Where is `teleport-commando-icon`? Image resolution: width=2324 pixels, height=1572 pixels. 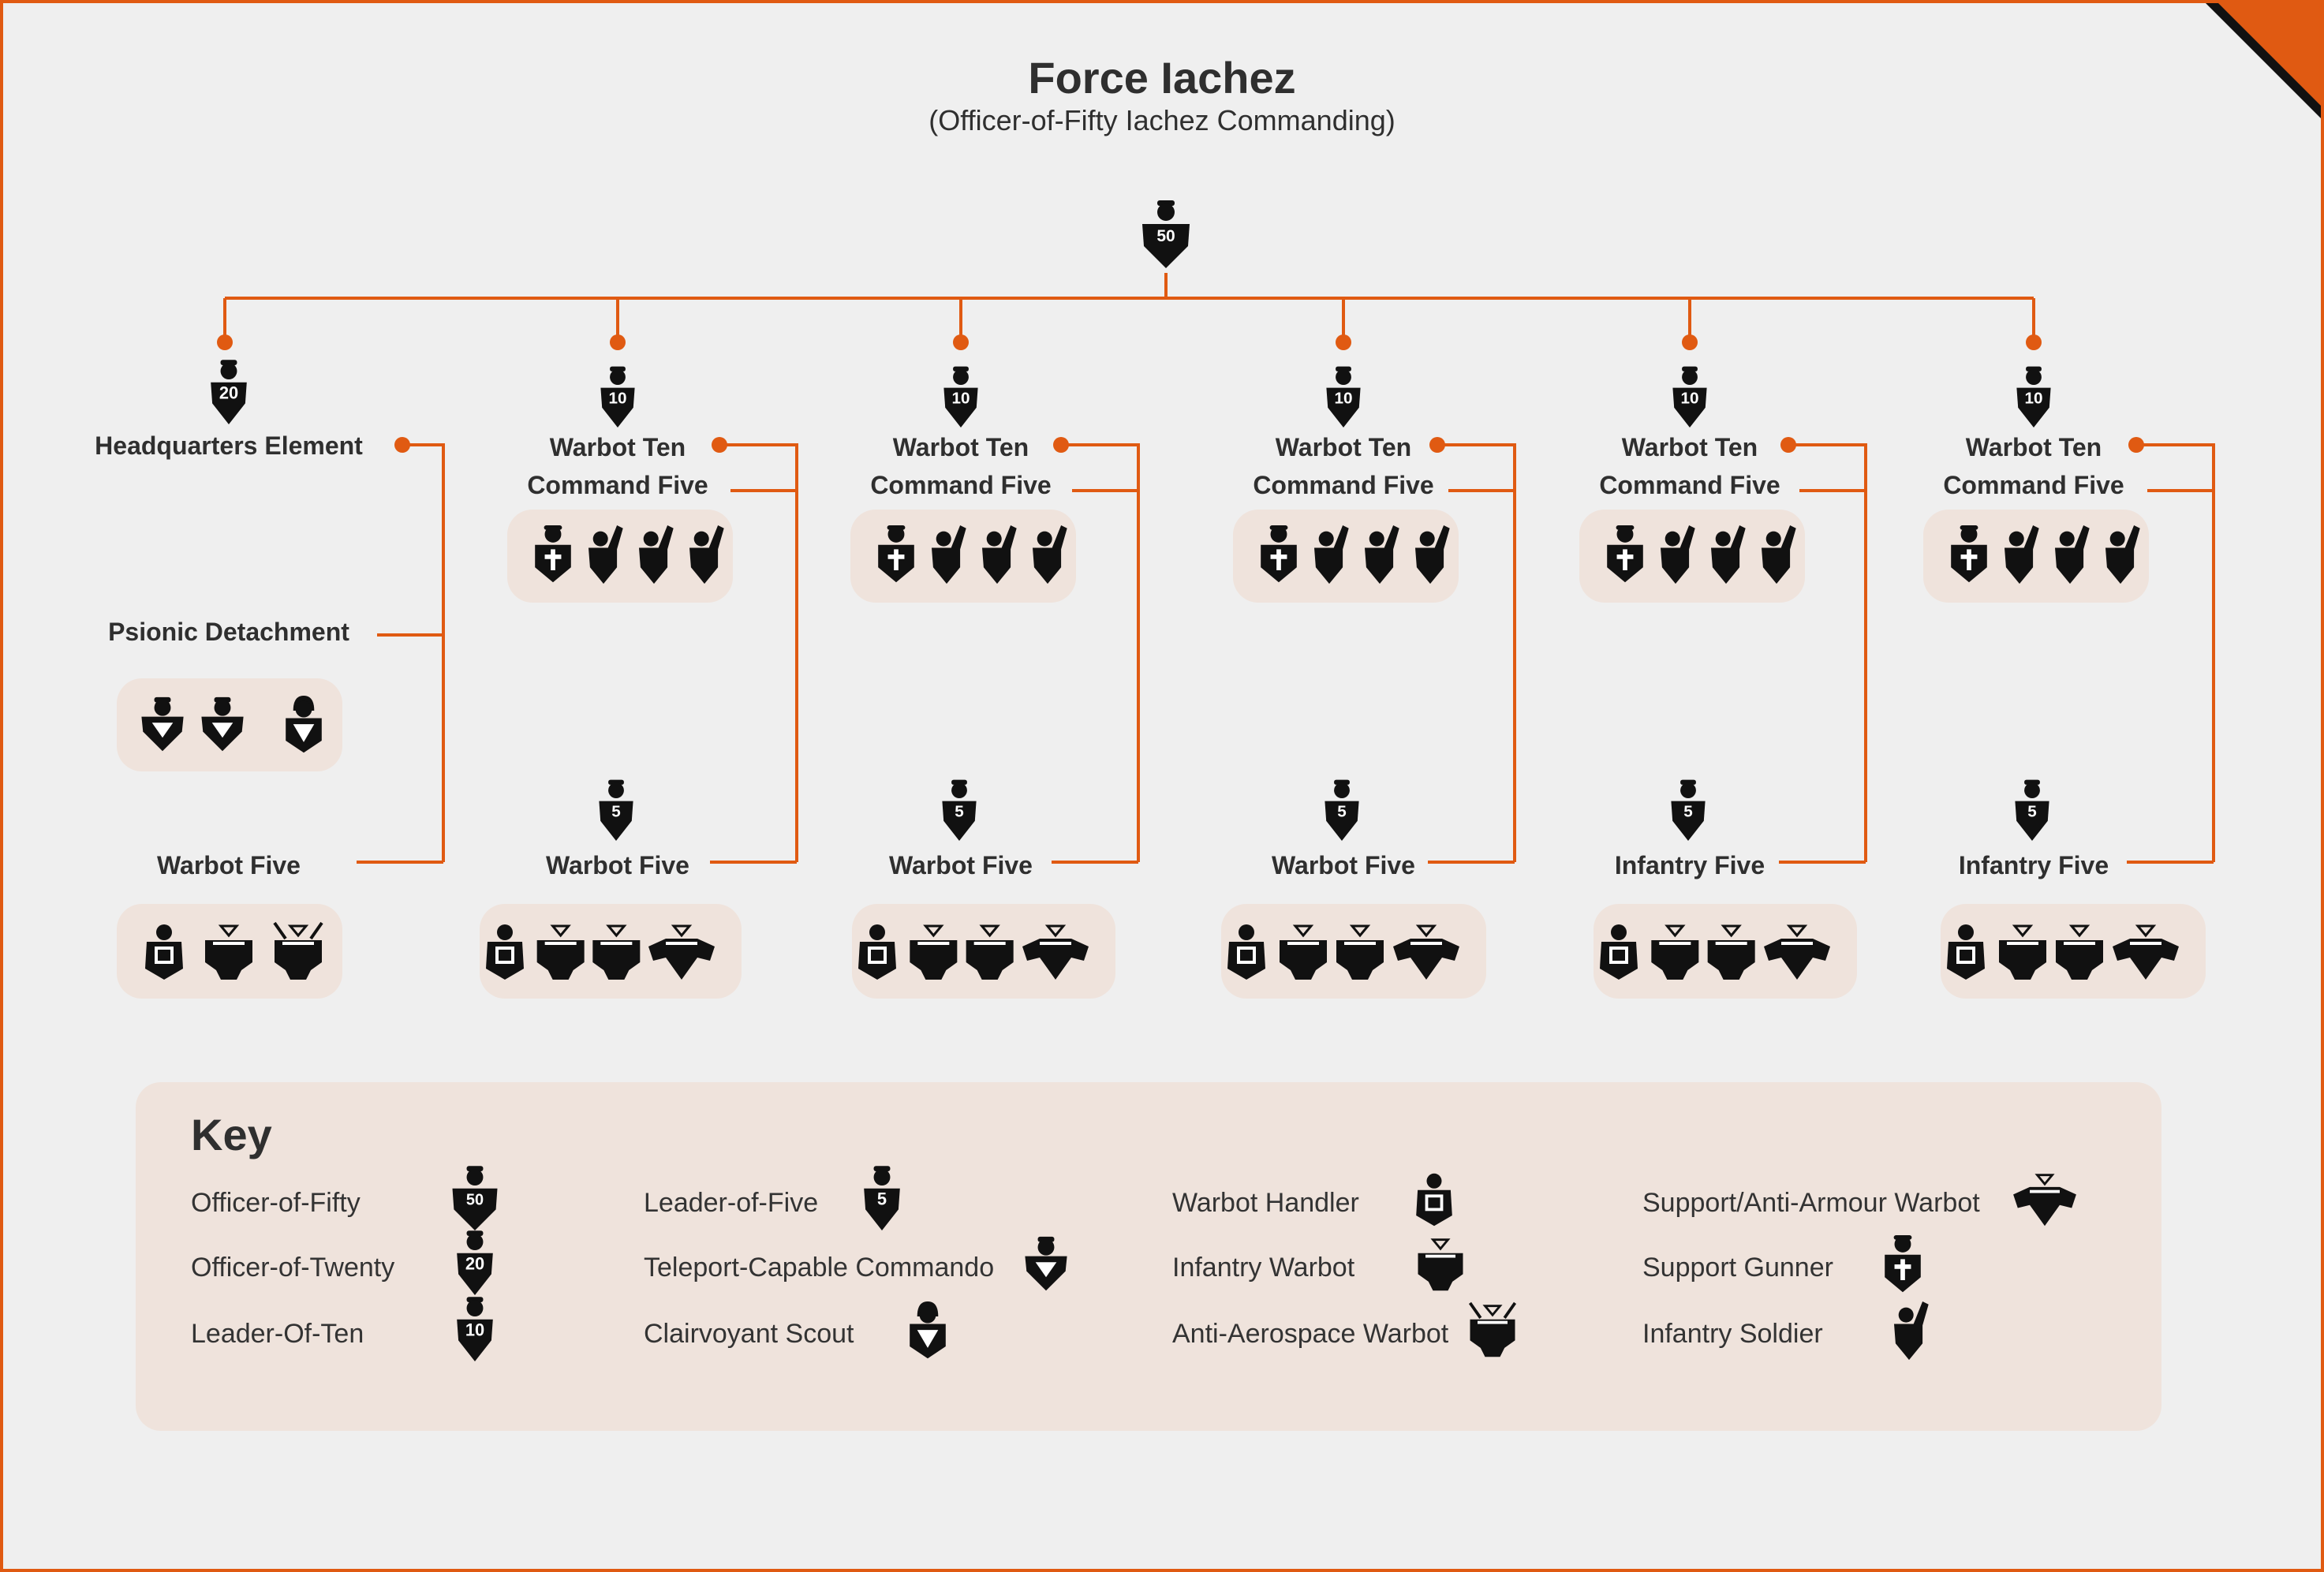
teleport-commando-icon is located at coordinates (163, 724).